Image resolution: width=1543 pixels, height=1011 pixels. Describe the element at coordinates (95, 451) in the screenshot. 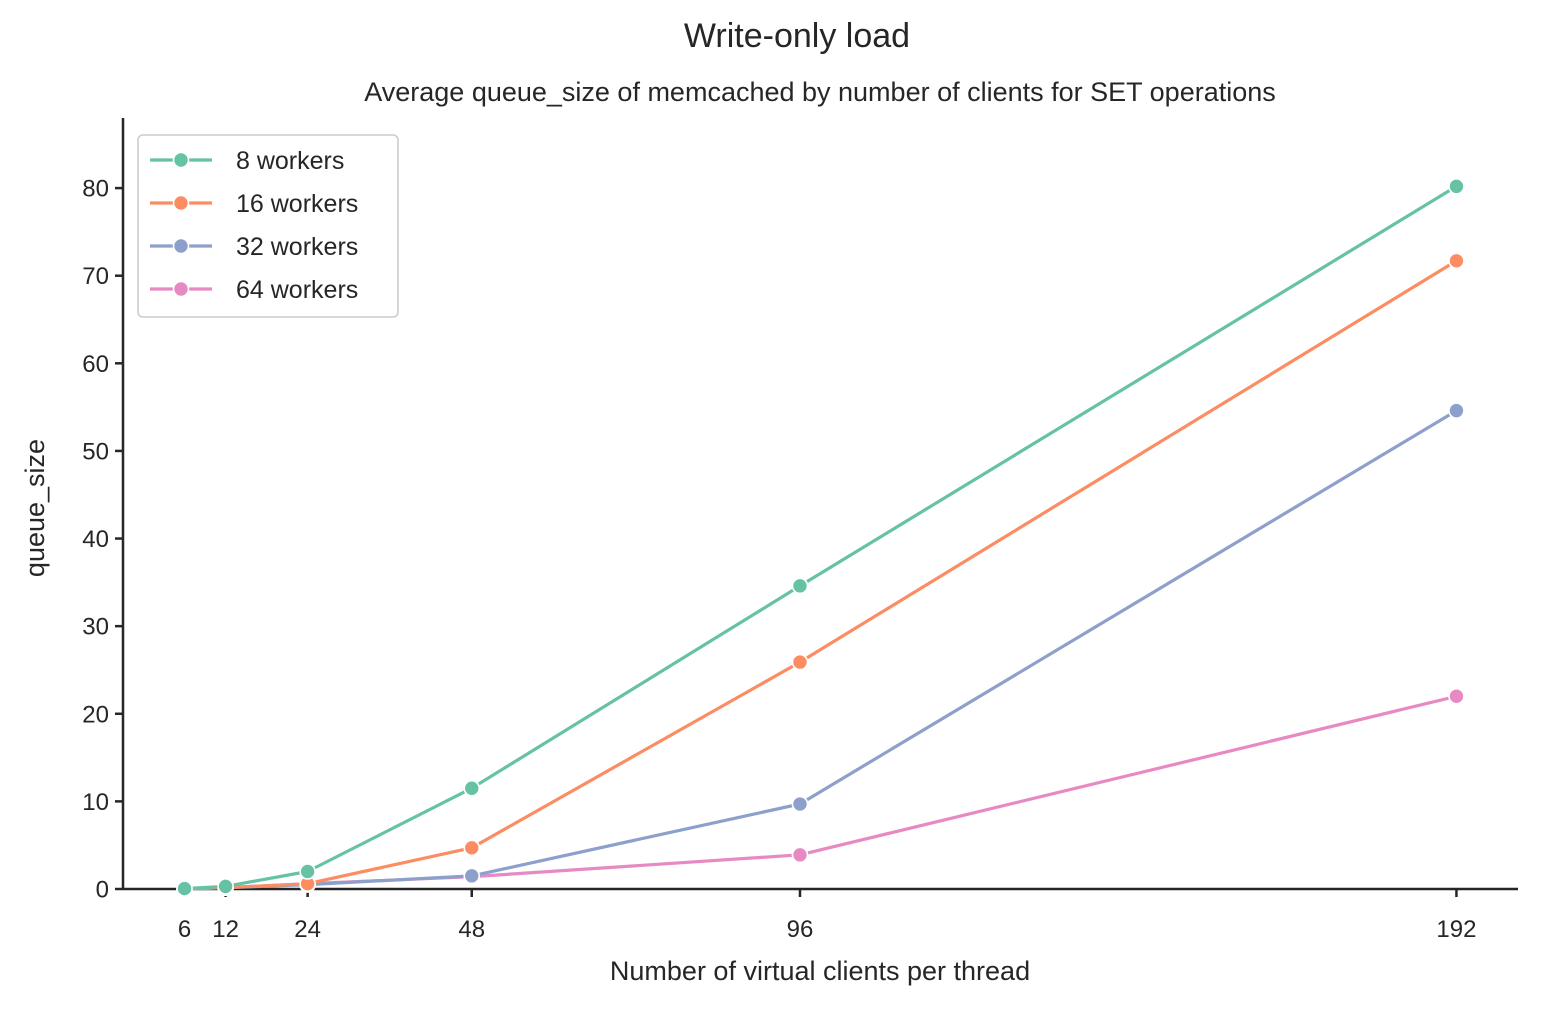

I see `y-tick-label: 50` at that location.